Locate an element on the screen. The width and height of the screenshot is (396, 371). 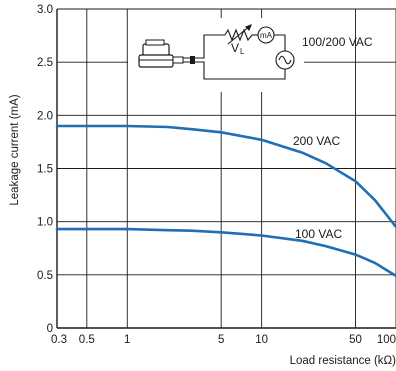
series-label: 100 VAC is located at coordinates (318, 234).